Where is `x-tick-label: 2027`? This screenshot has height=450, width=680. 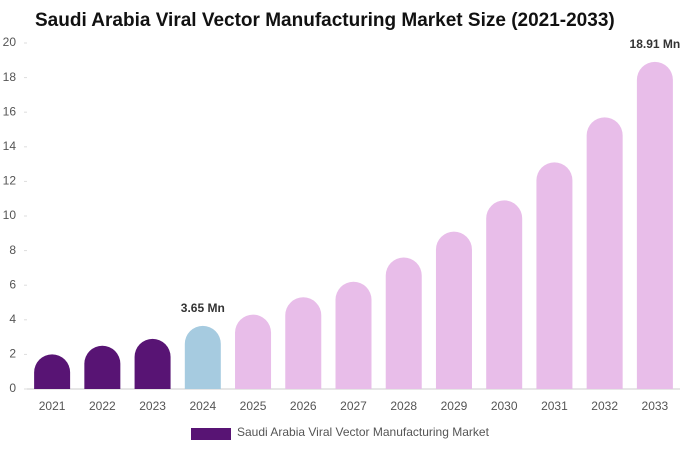
x-tick-label: 2027 is located at coordinates (353, 406).